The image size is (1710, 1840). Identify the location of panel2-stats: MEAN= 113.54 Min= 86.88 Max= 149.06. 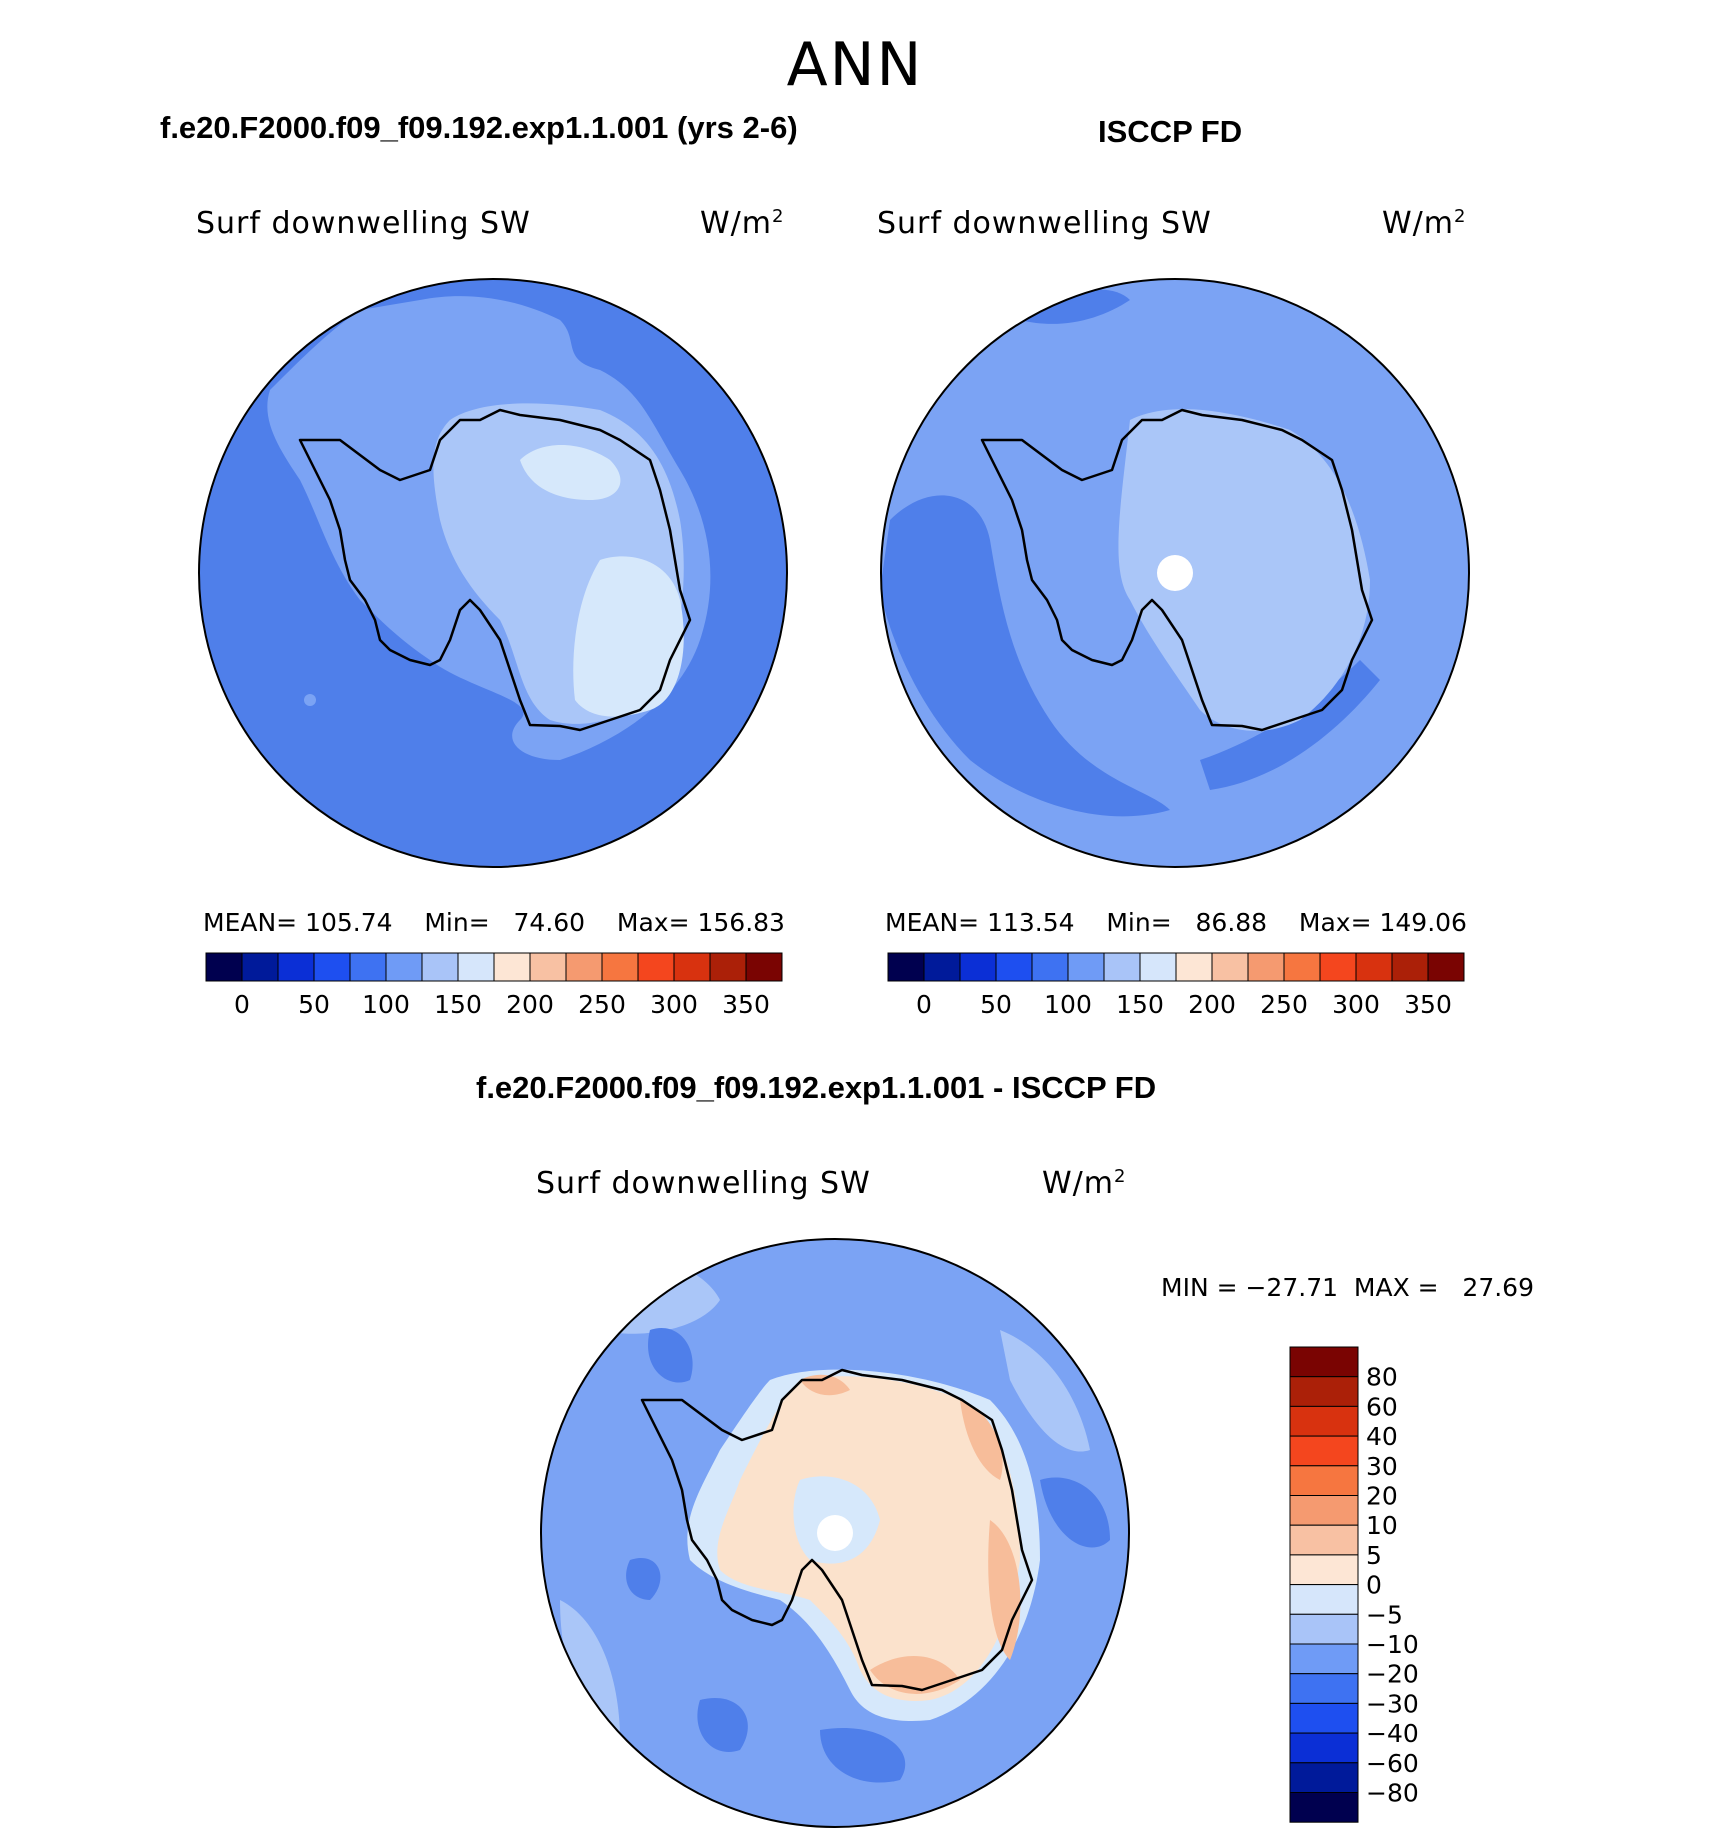
(1176, 922).